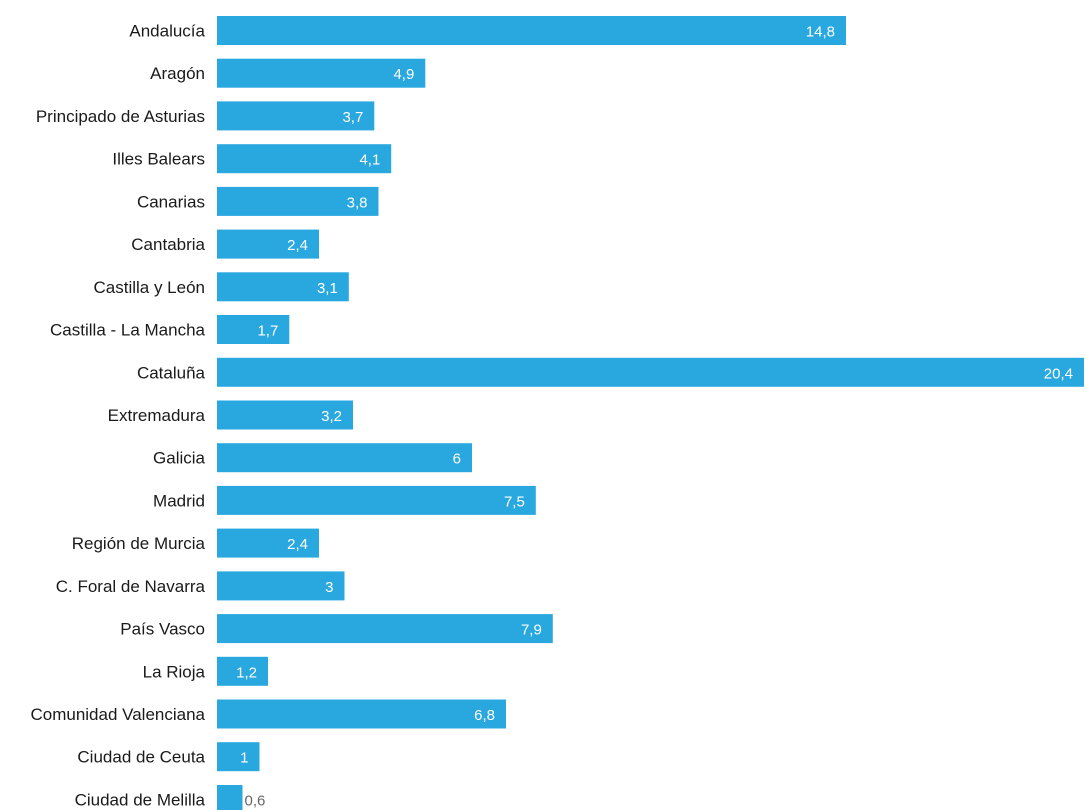  Describe the element at coordinates (171, 372) in the screenshot. I see `category-label: Cataluña` at that location.